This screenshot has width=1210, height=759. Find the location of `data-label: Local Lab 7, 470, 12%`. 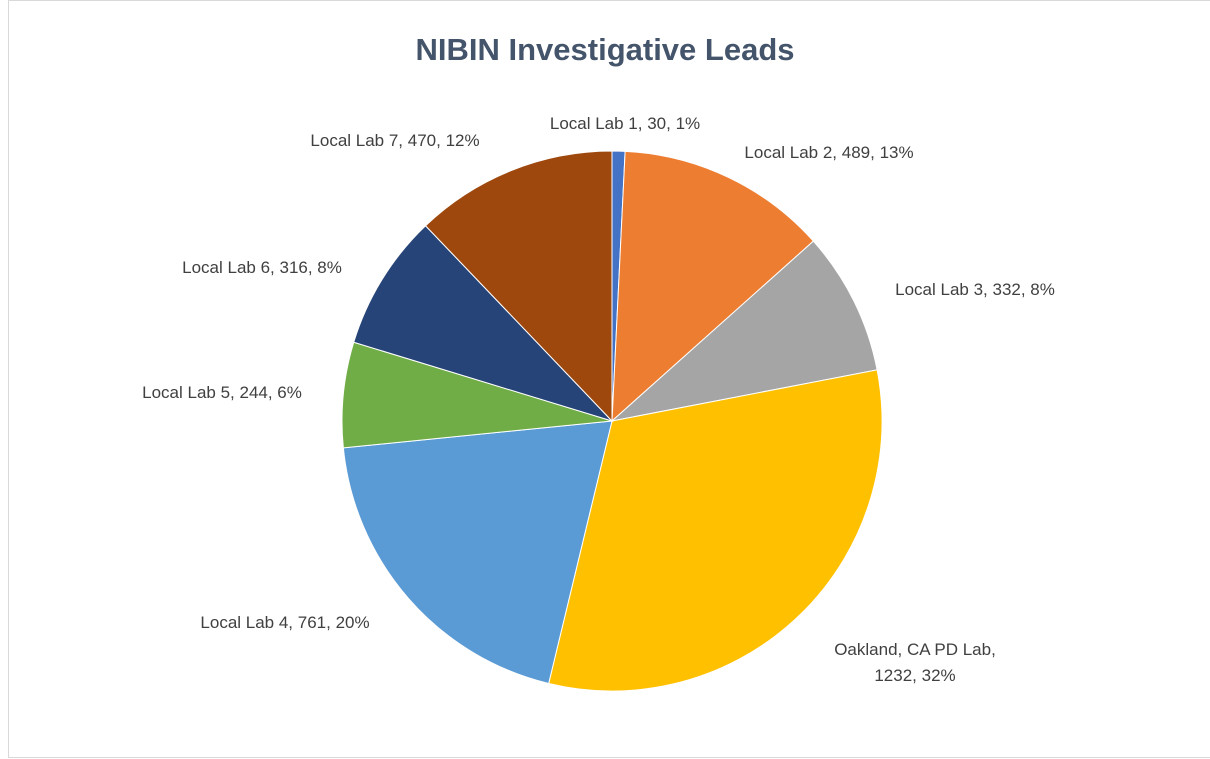

data-label: Local Lab 7, 470, 12% is located at coordinates (395, 140).